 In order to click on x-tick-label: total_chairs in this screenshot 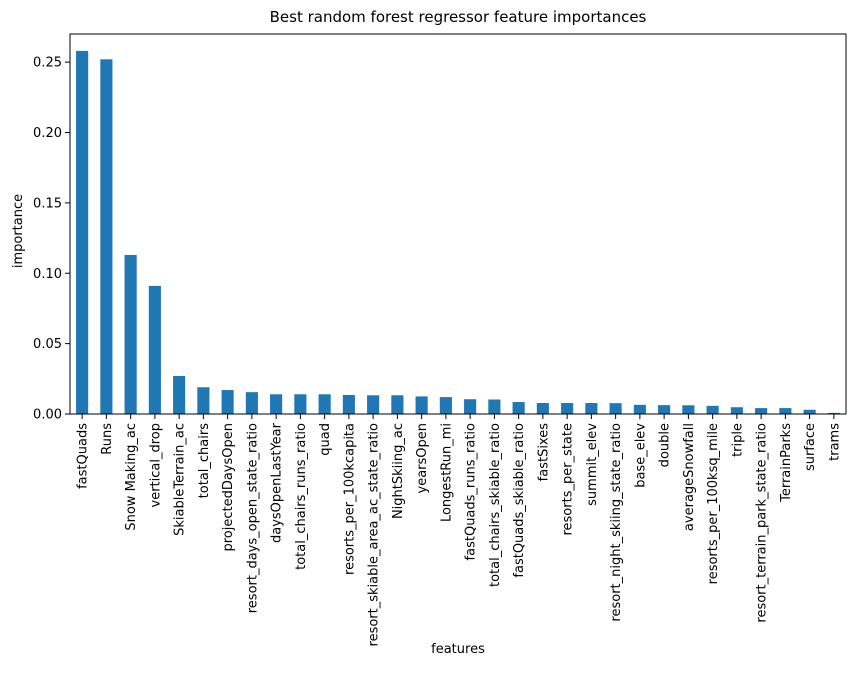, I will do `click(204, 461)`.